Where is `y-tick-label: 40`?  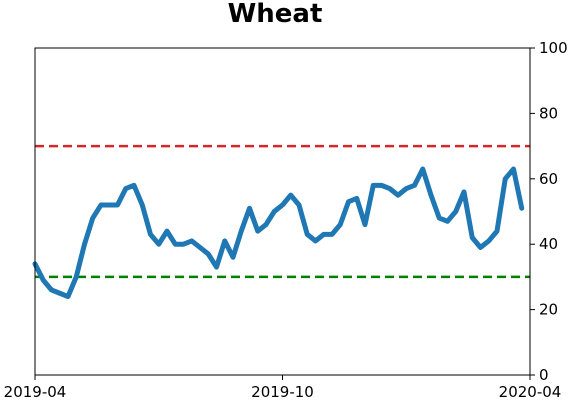 y-tick-label: 40 is located at coordinates (548, 244).